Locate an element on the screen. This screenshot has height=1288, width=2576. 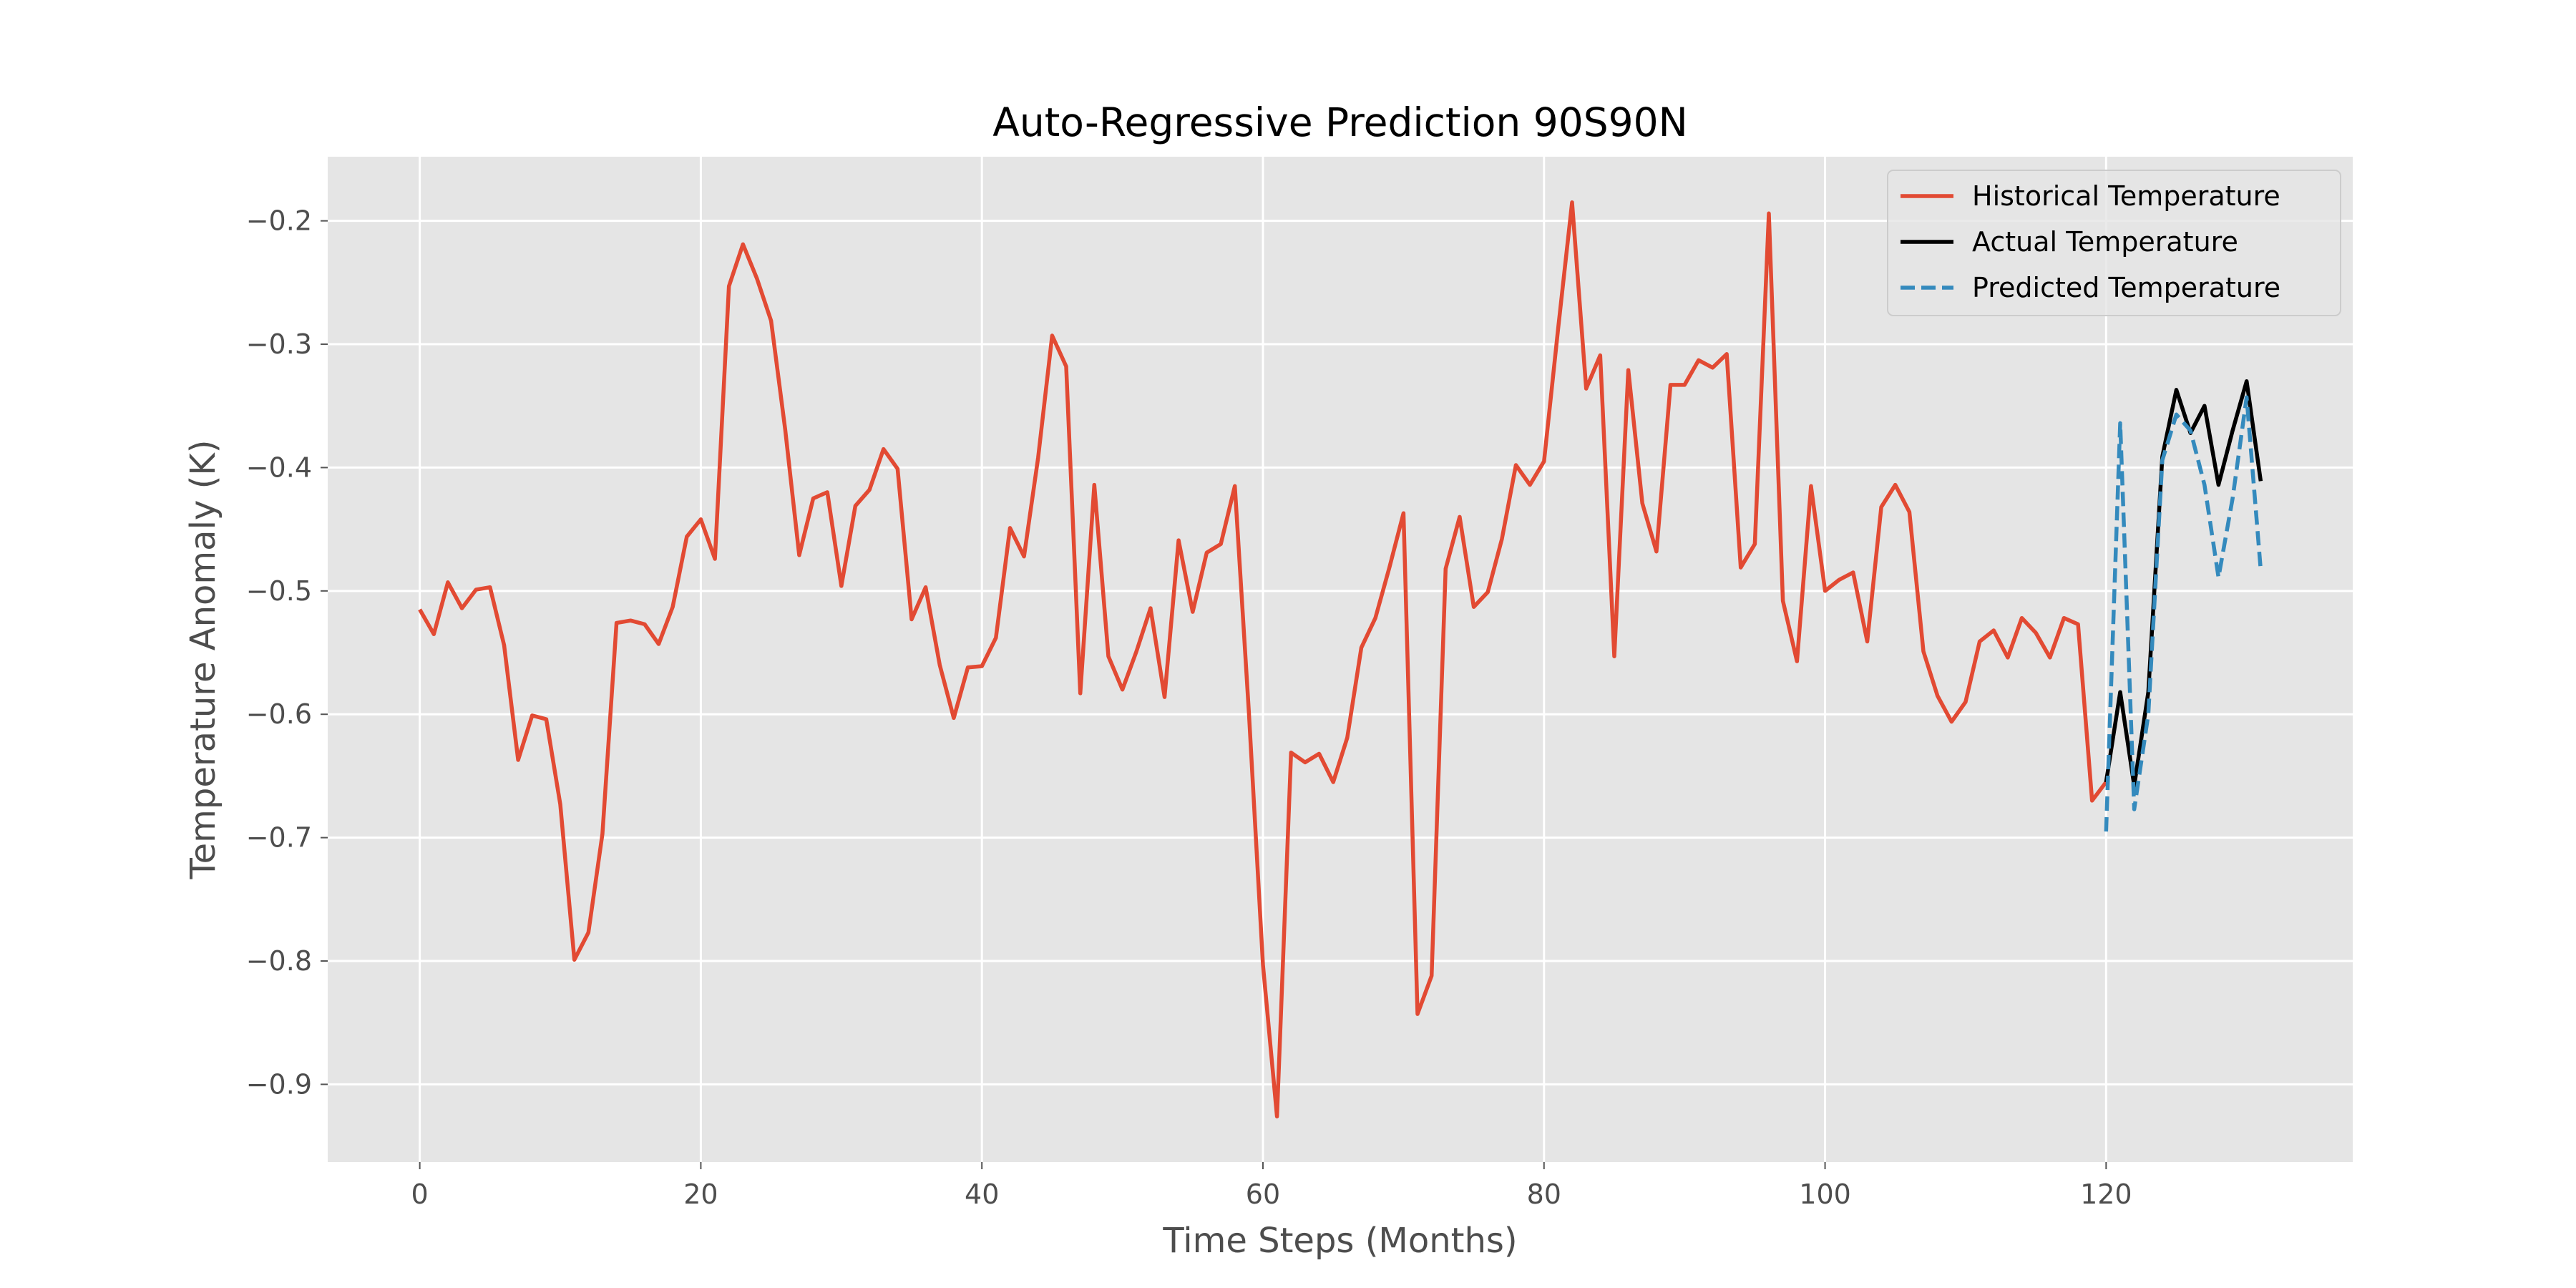
x-tick-label: 40 is located at coordinates (982, 1194).